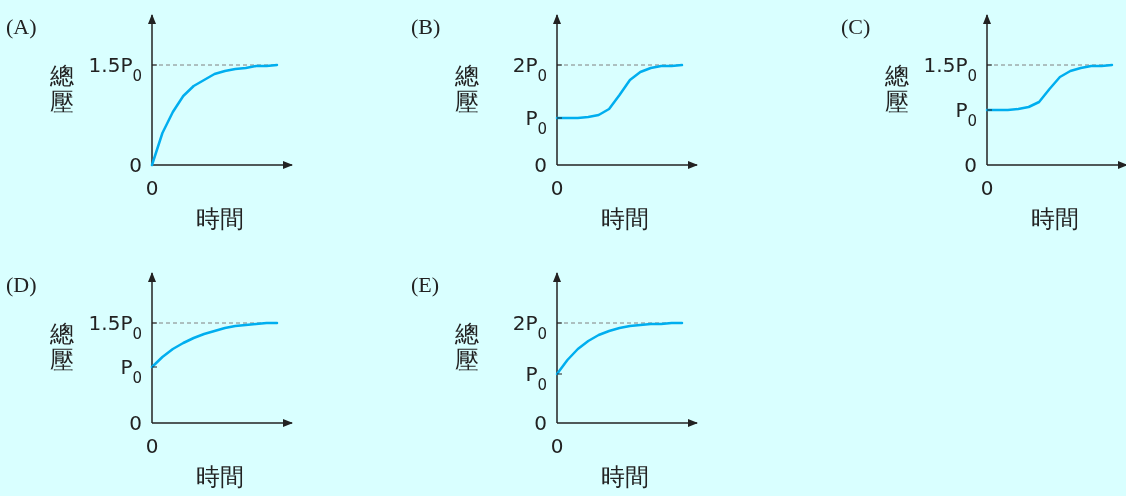 The image size is (1126, 496). Describe the element at coordinates (426, 26) in the screenshot. I see `chart-title: (B)` at that location.